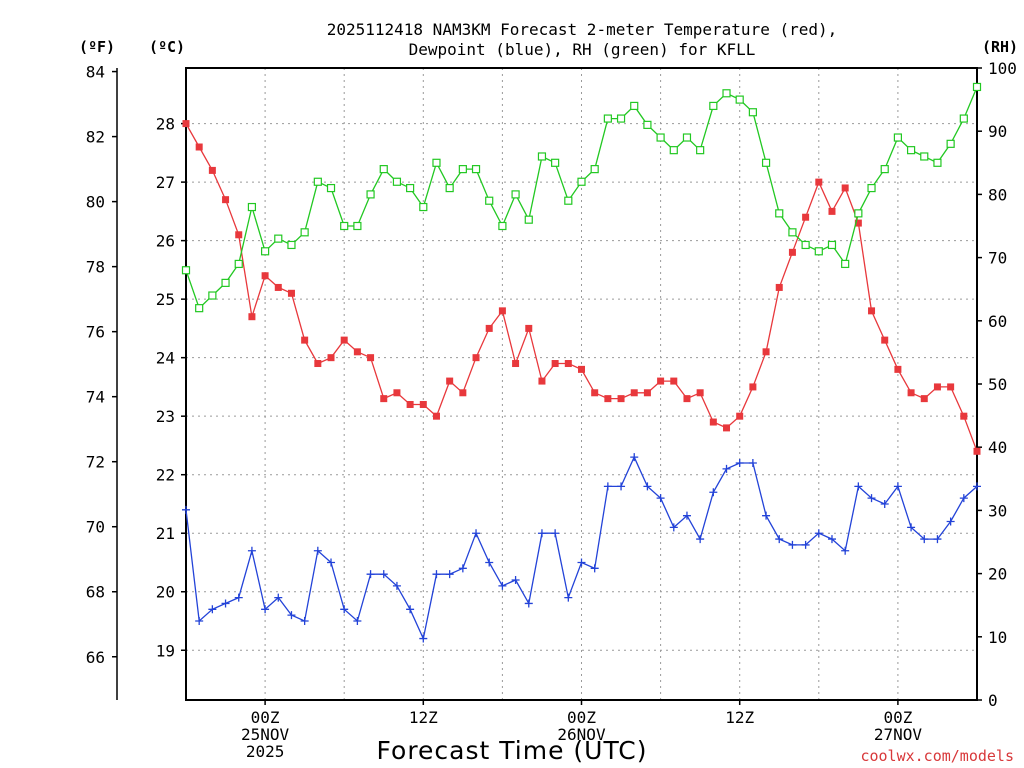  Describe the element at coordinates (937, 756) in the screenshot. I see `credit-text: coolwx.com/models` at that location.